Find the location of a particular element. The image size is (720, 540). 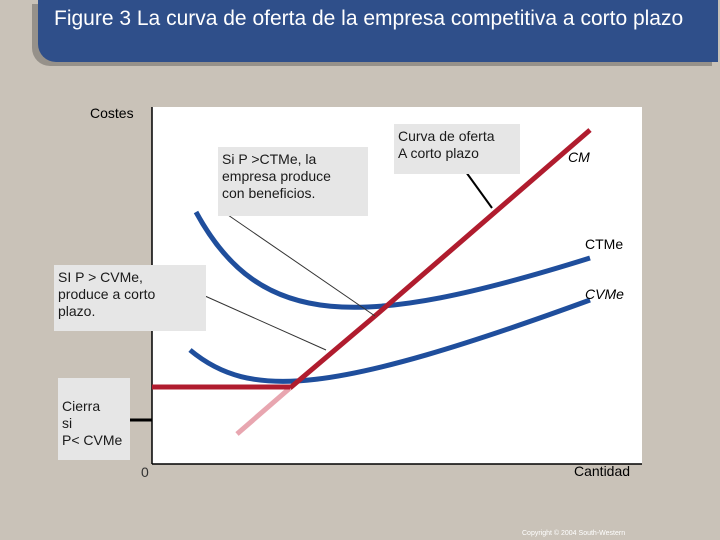

copyright-notice: Copyright © 2004 South-Western is located at coordinates (574, 533).